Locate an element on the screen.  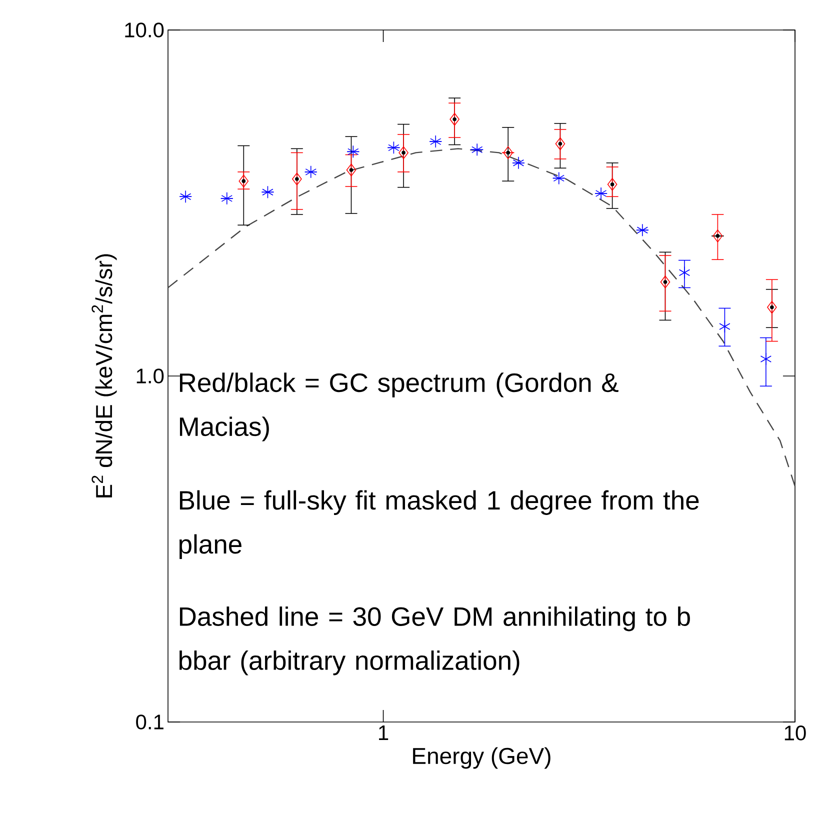
x-tick-label: 1 is located at coordinates (383, 733).